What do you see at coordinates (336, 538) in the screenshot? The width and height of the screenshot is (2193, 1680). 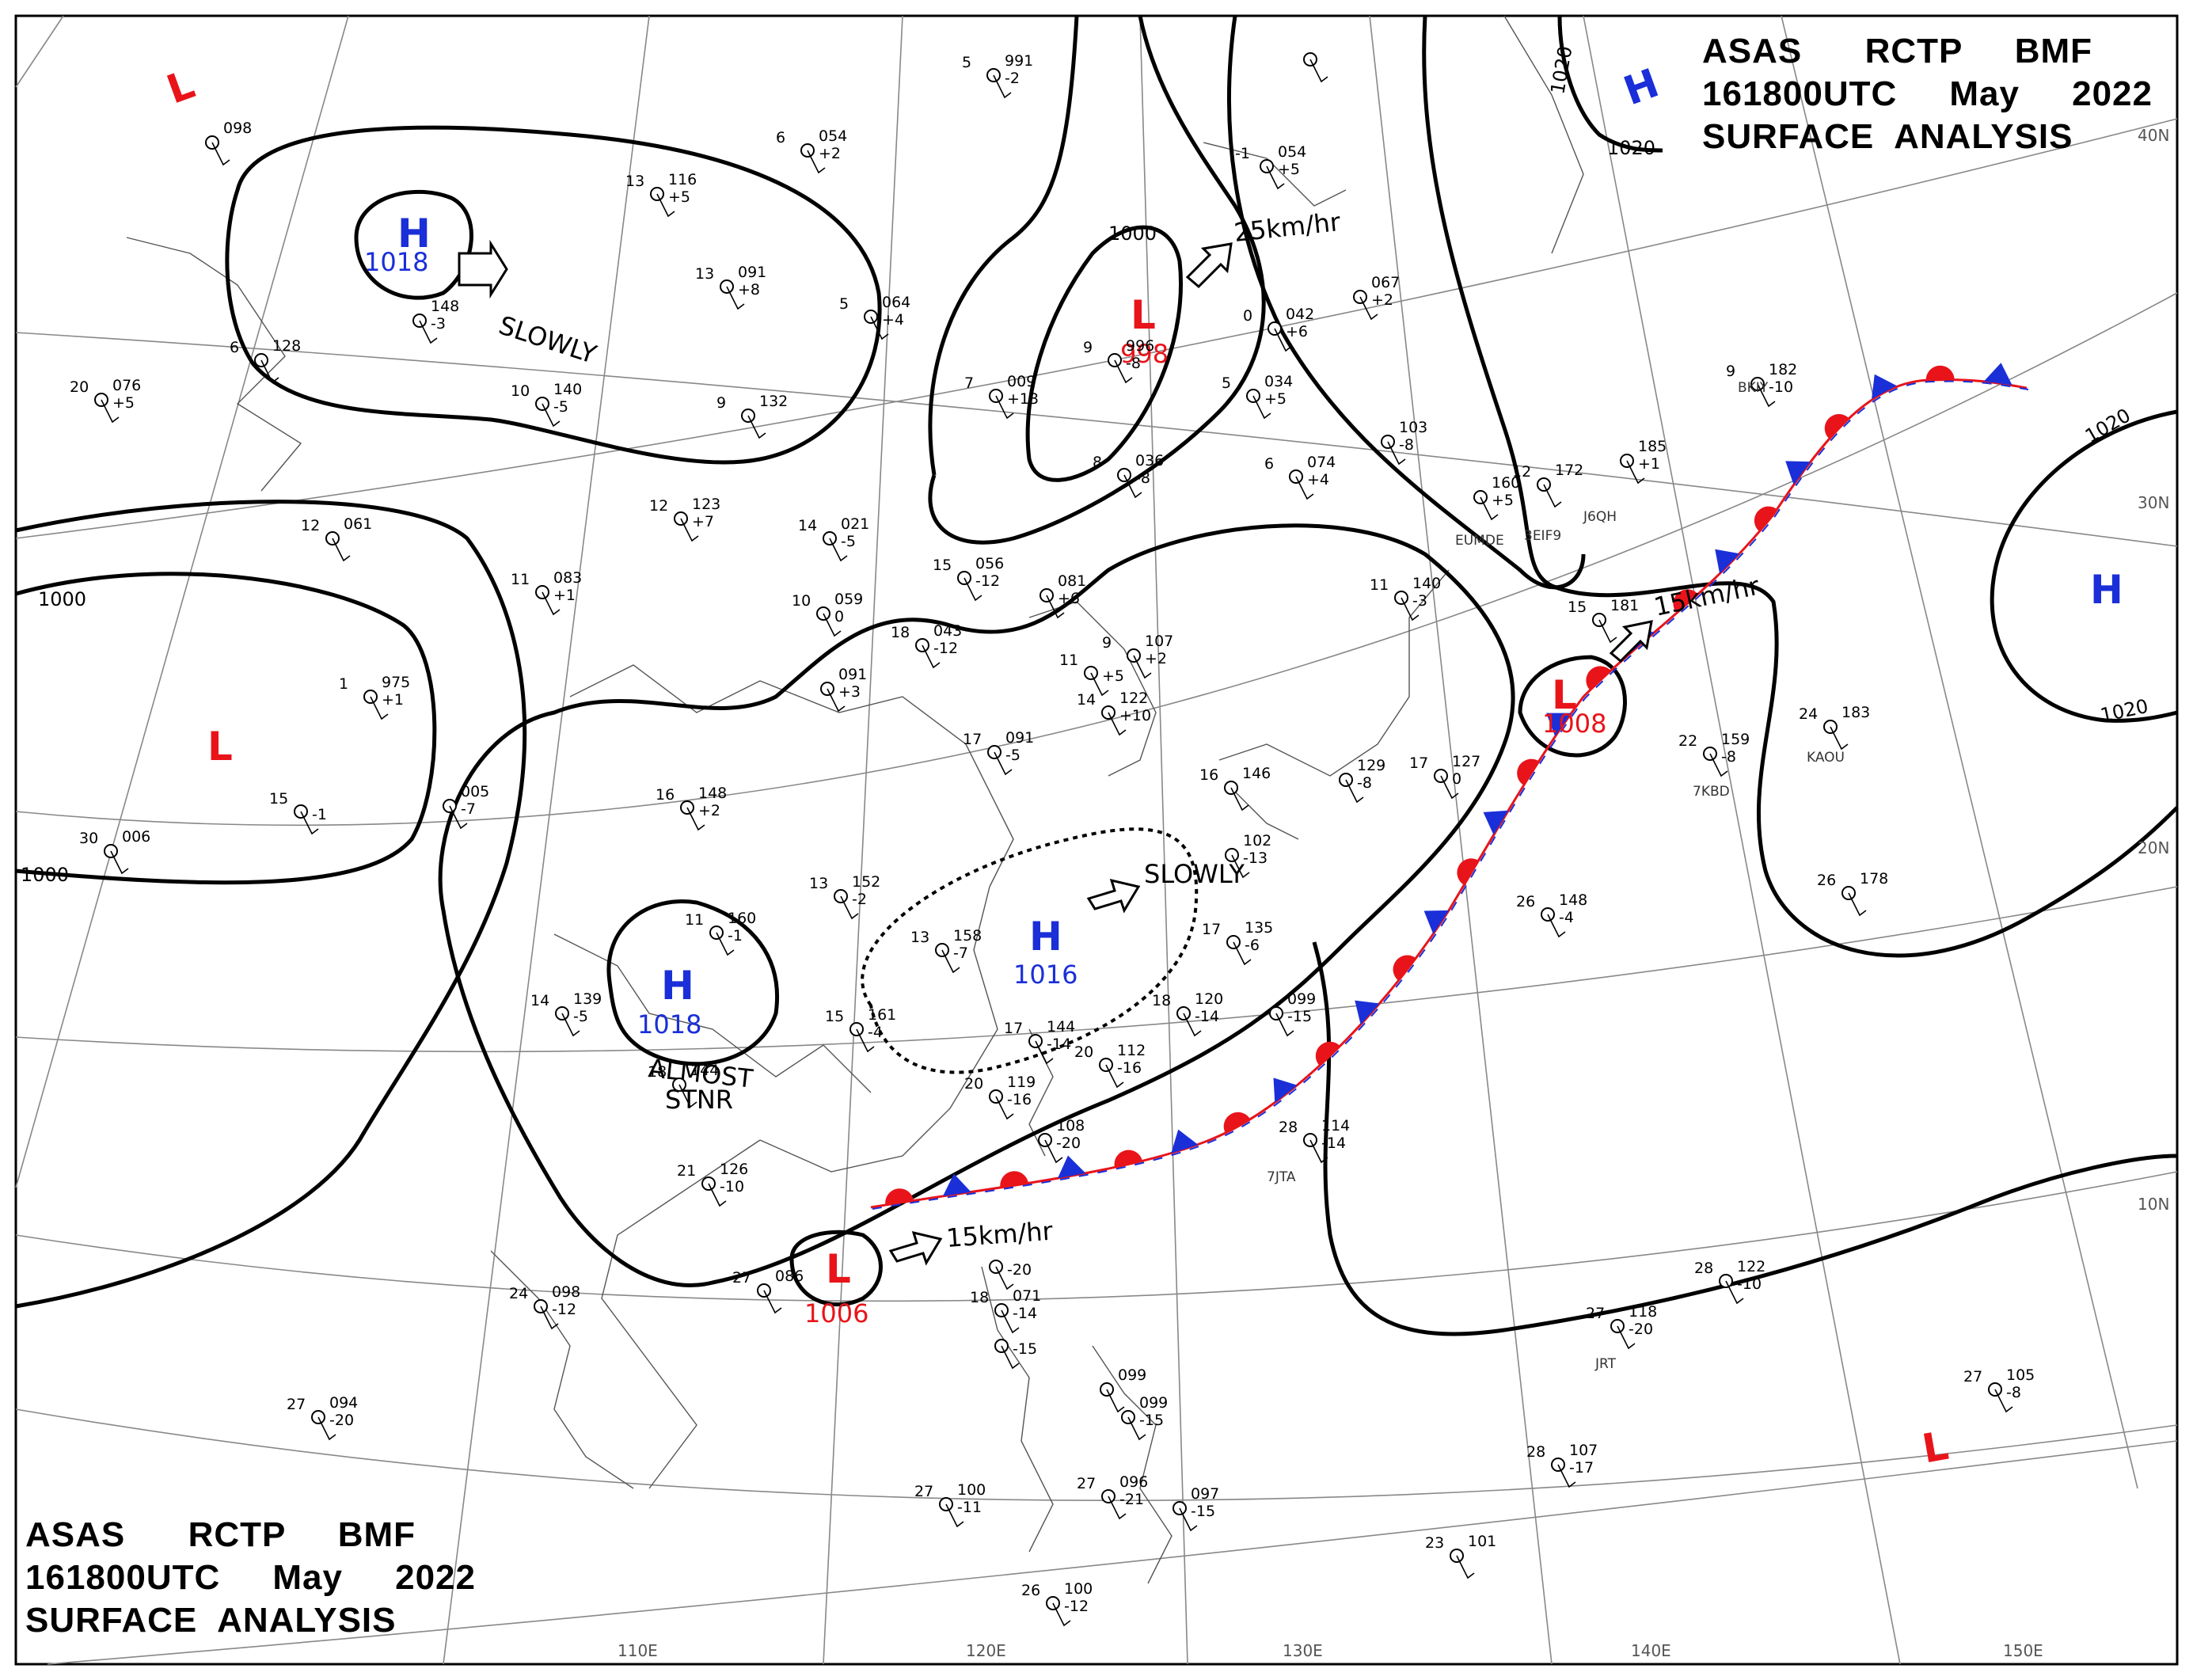 I see `station-plot: 12 061` at bounding box center [336, 538].